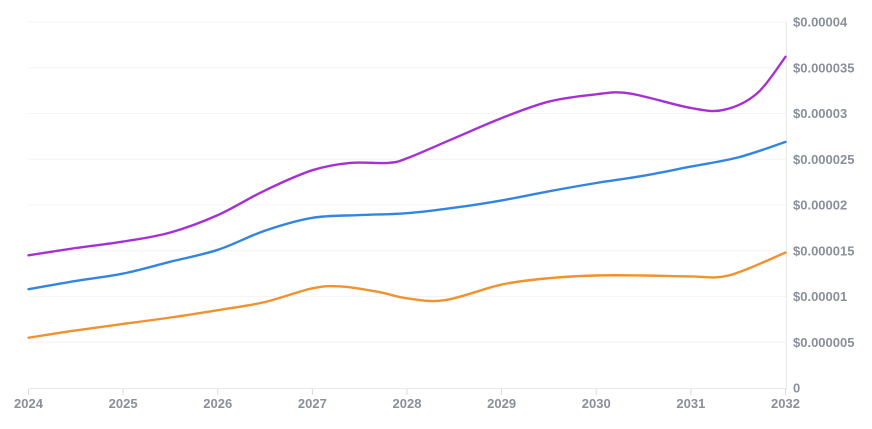 The width and height of the screenshot is (872, 429). I want to click on y-axis-tick-label: $0.000025, so click(823, 159).